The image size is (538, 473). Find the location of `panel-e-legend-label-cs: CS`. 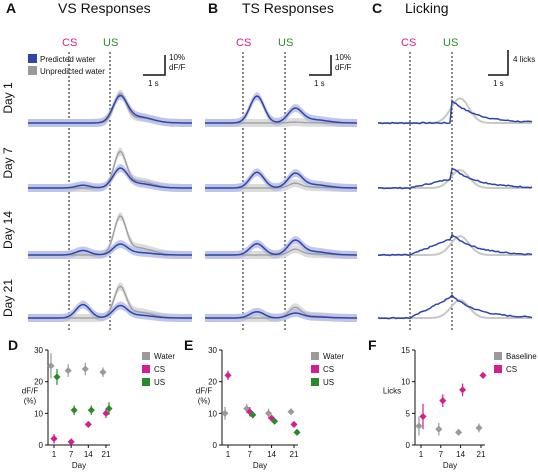

panel-e-legend-label-cs: CS is located at coordinates (328, 369).